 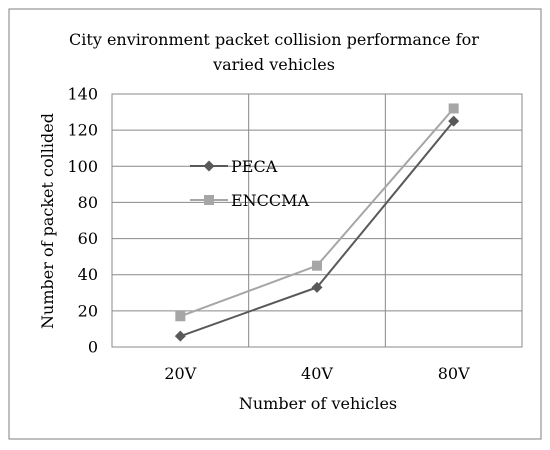 What do you see at coordinates (454, 373) in the screenshot?
I see `x-tick-label: 80V` at bounding box center [454, 373].